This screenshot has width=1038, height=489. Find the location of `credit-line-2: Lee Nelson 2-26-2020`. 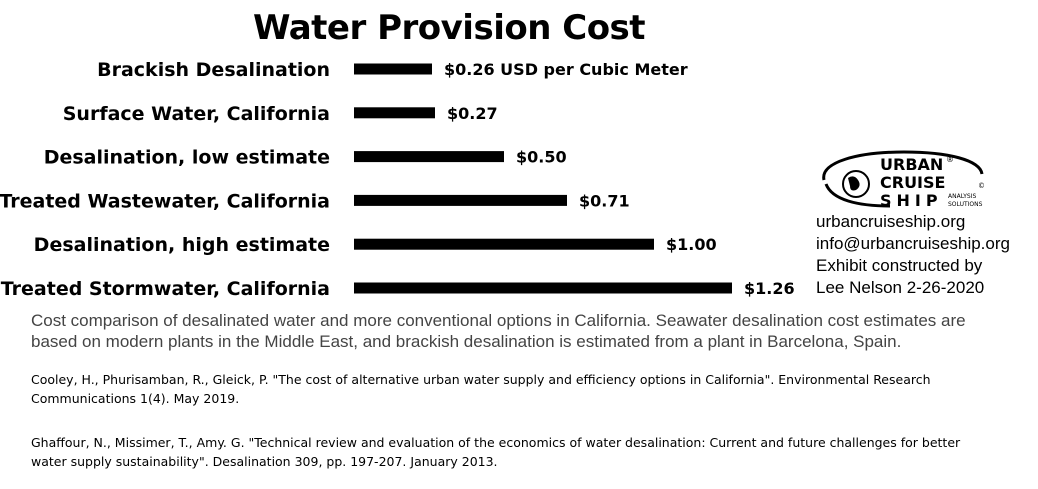

credit-line-2: Lee Nelson 2-26-2020 is located at coordinates (900, 287).